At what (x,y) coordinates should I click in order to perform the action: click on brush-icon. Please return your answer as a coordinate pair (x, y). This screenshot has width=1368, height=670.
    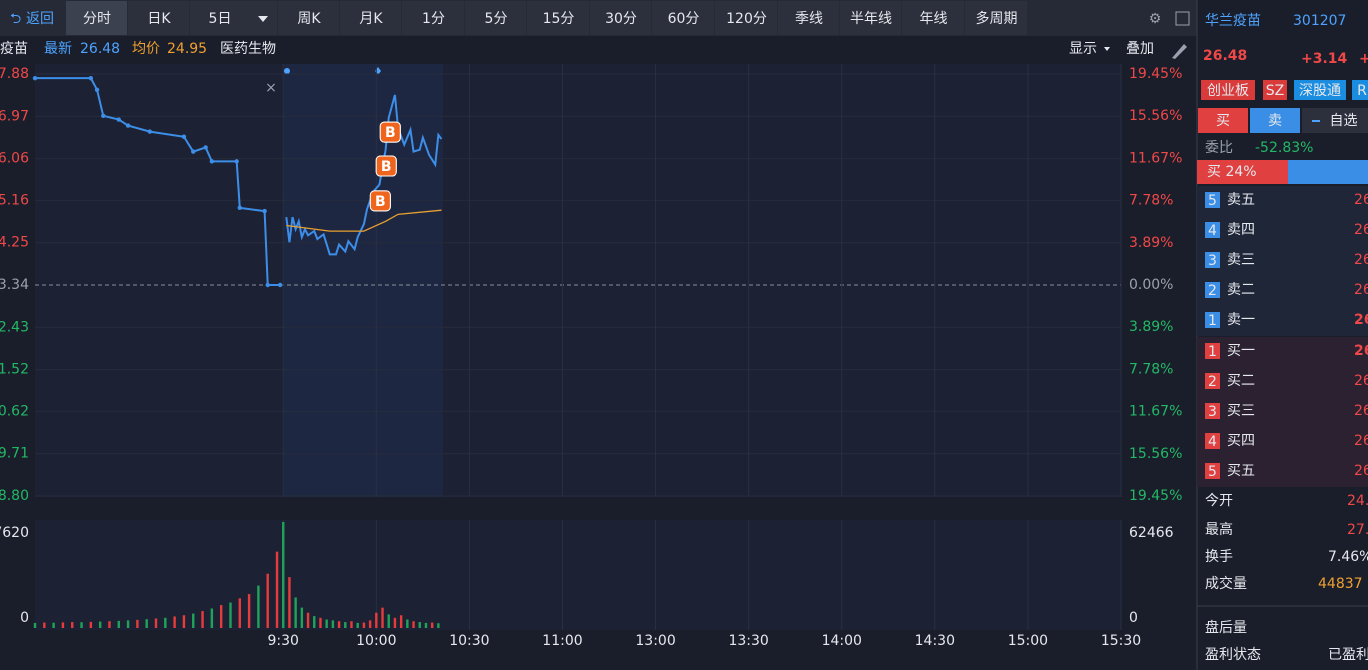
    Looking at the image, I should click on (1179, 51).